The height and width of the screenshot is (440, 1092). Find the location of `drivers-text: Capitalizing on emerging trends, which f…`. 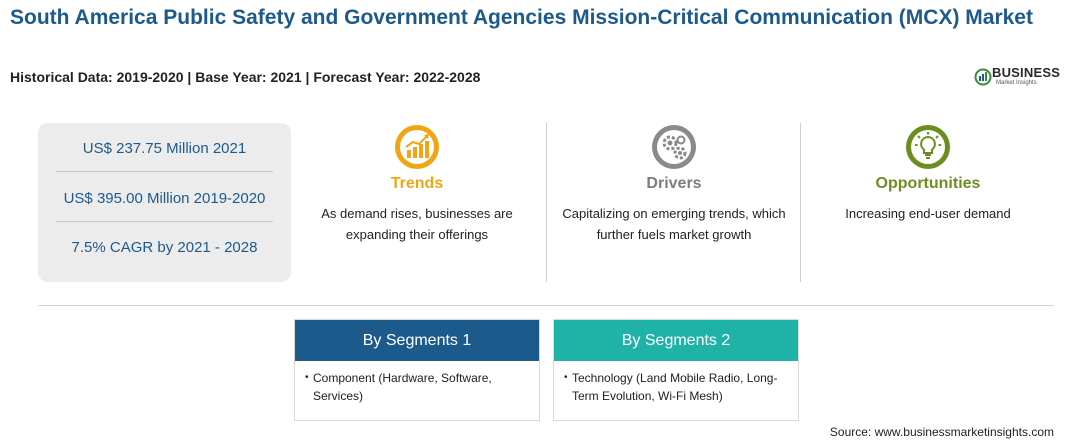

drivers-text: Capitalizing on emerging trends, which f… is located at coordinates (674, 224).